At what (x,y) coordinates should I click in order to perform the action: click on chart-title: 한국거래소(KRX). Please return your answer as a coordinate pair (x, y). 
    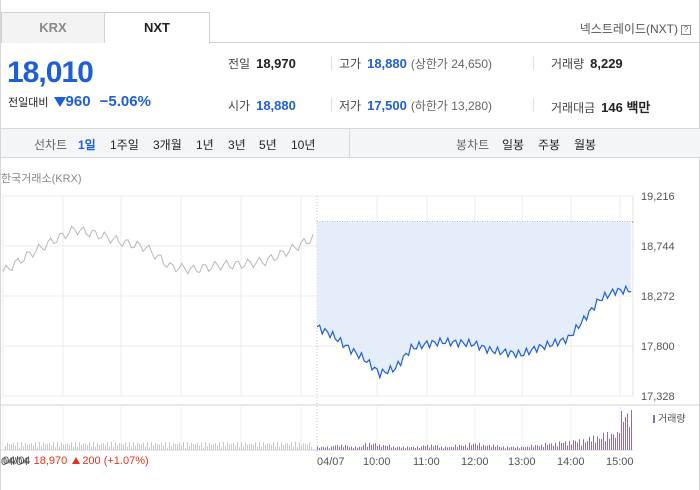
    Looking at the image, I should click on (41, 179).